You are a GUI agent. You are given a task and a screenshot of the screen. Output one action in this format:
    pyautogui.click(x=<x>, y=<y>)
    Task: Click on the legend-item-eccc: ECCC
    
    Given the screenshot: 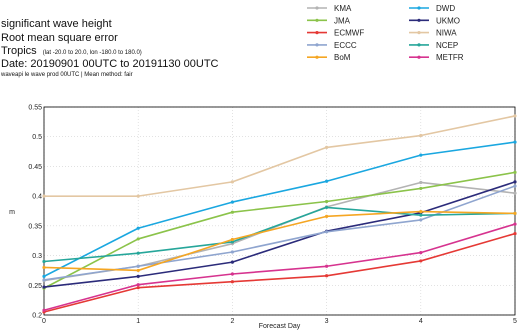 What is the action you would take?
    pyautogui.click(x=332, y=45)
    